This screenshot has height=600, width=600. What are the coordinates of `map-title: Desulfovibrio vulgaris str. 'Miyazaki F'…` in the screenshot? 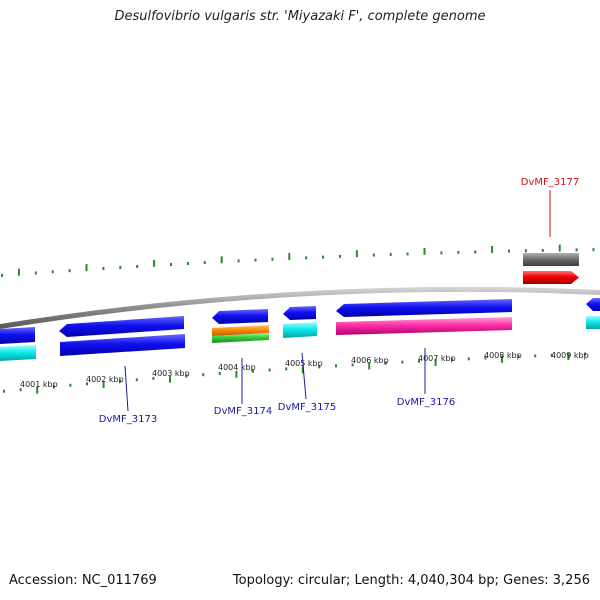 It's located at (300, 16).